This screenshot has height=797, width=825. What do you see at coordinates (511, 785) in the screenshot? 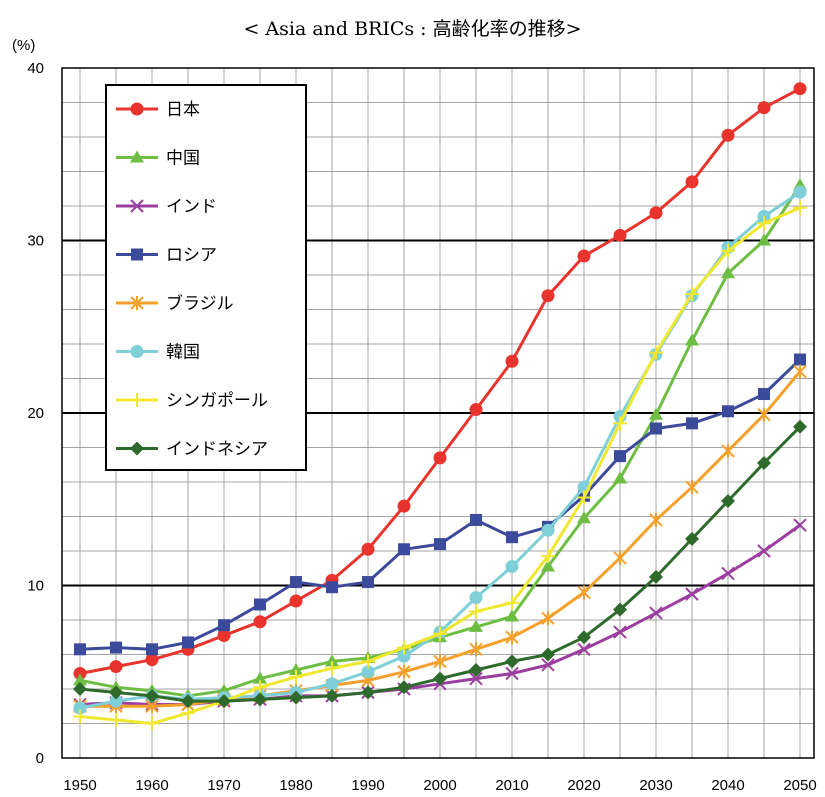
I see `x-tick-label: 2010` at bounding box center [511, 785].